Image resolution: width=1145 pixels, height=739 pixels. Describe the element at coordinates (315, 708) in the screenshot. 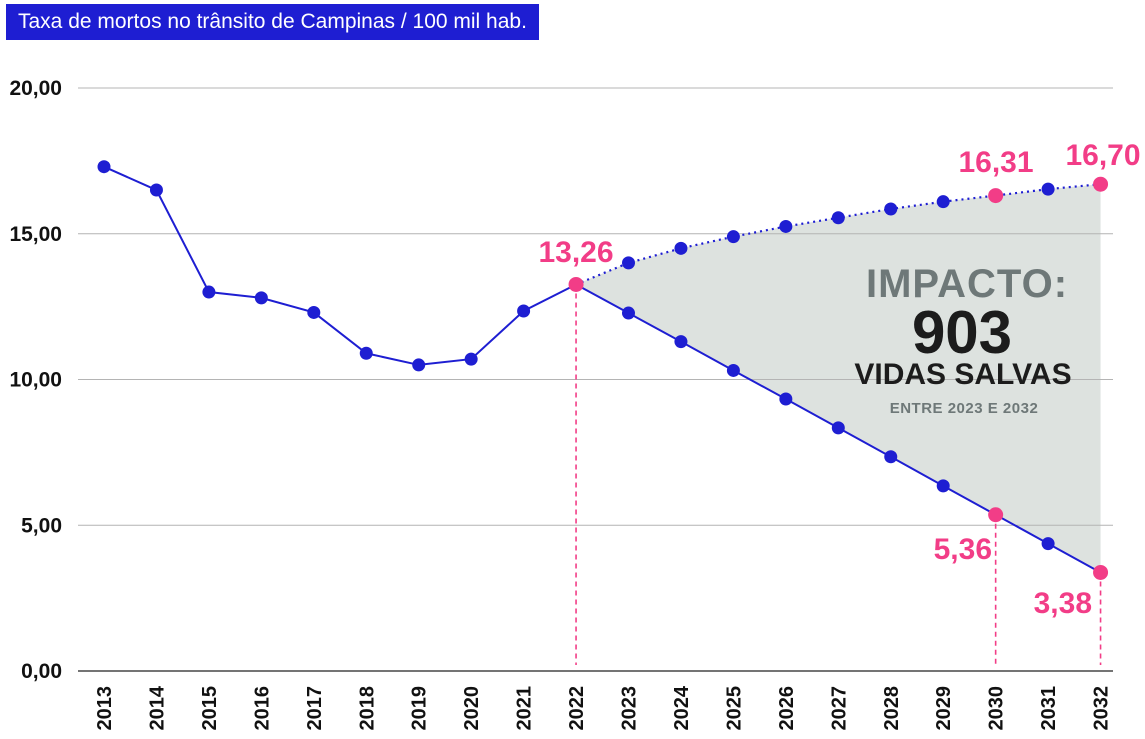

I see `x-tick-label: 2017` at that location.